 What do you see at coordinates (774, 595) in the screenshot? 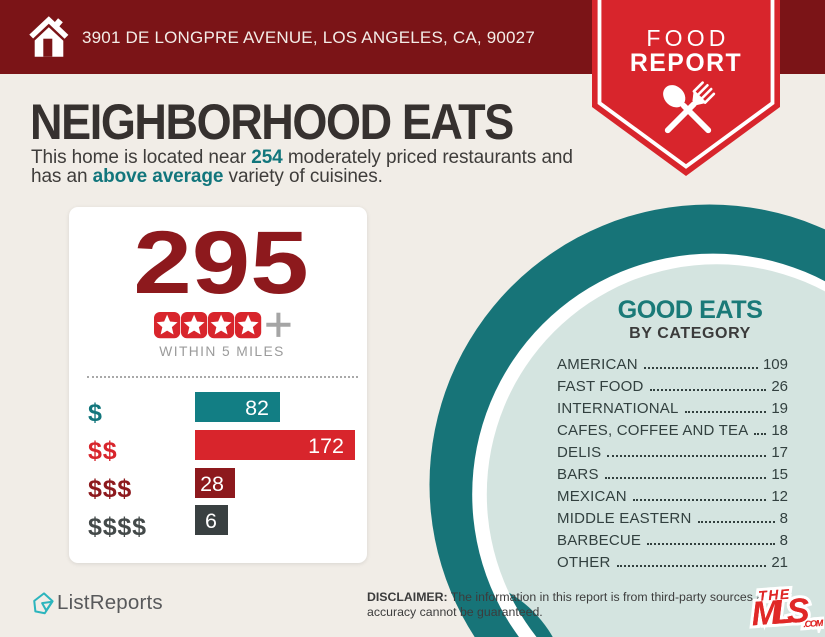
I see `svg-text: THE` at bounding box center [774, 595].